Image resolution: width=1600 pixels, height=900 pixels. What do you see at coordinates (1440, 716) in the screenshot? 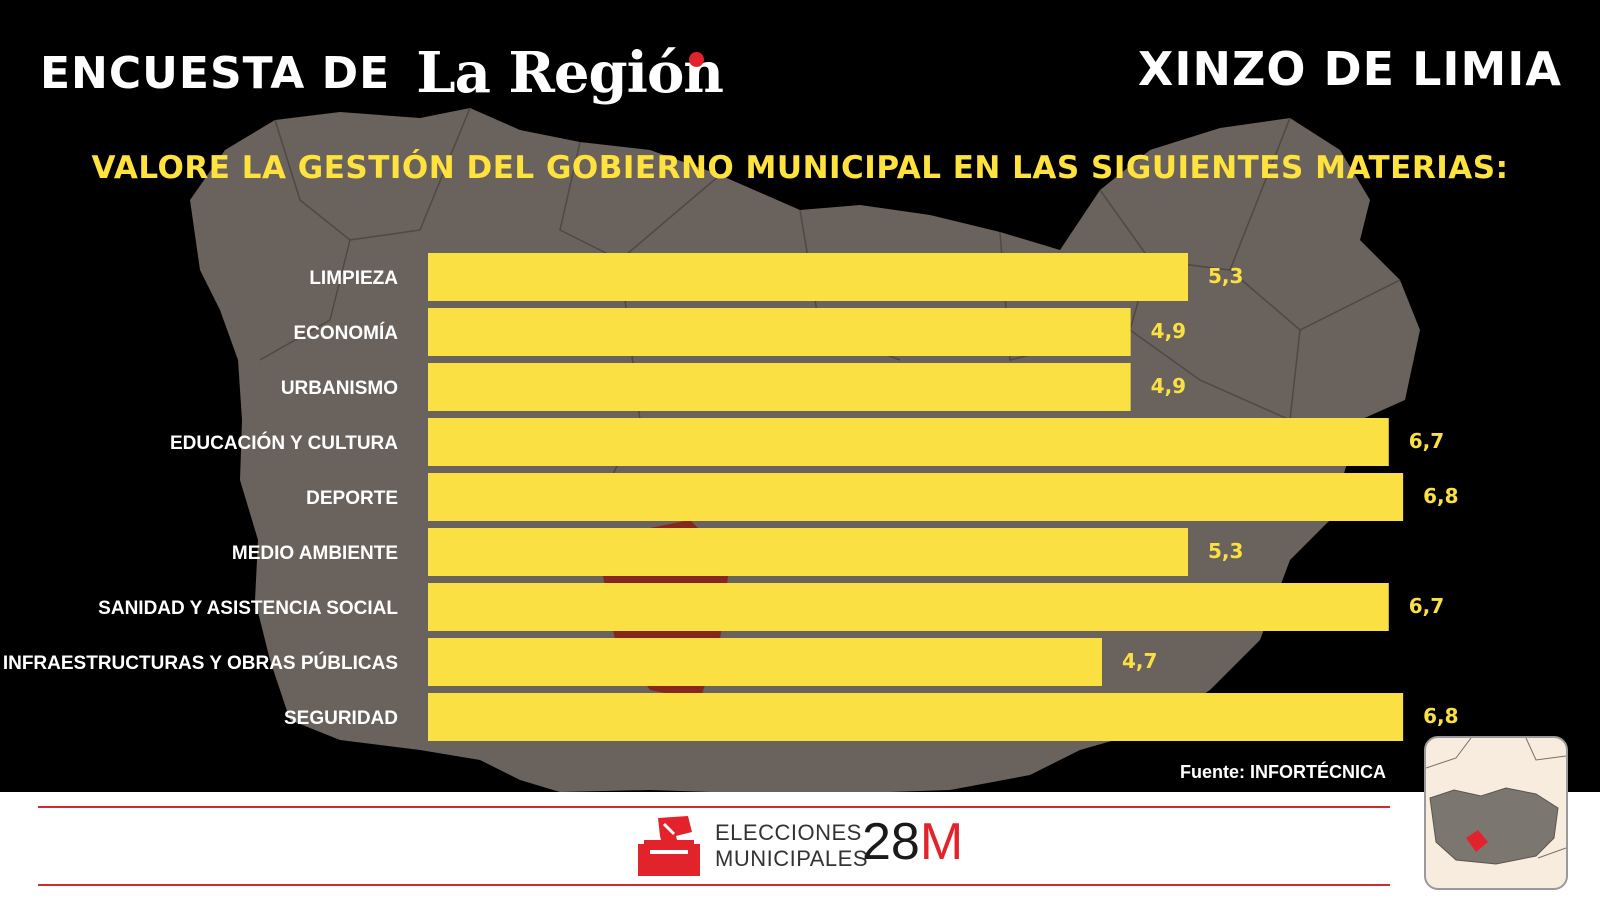
I see `value-label-8: 6,8` at bounding box center [1440, 716].